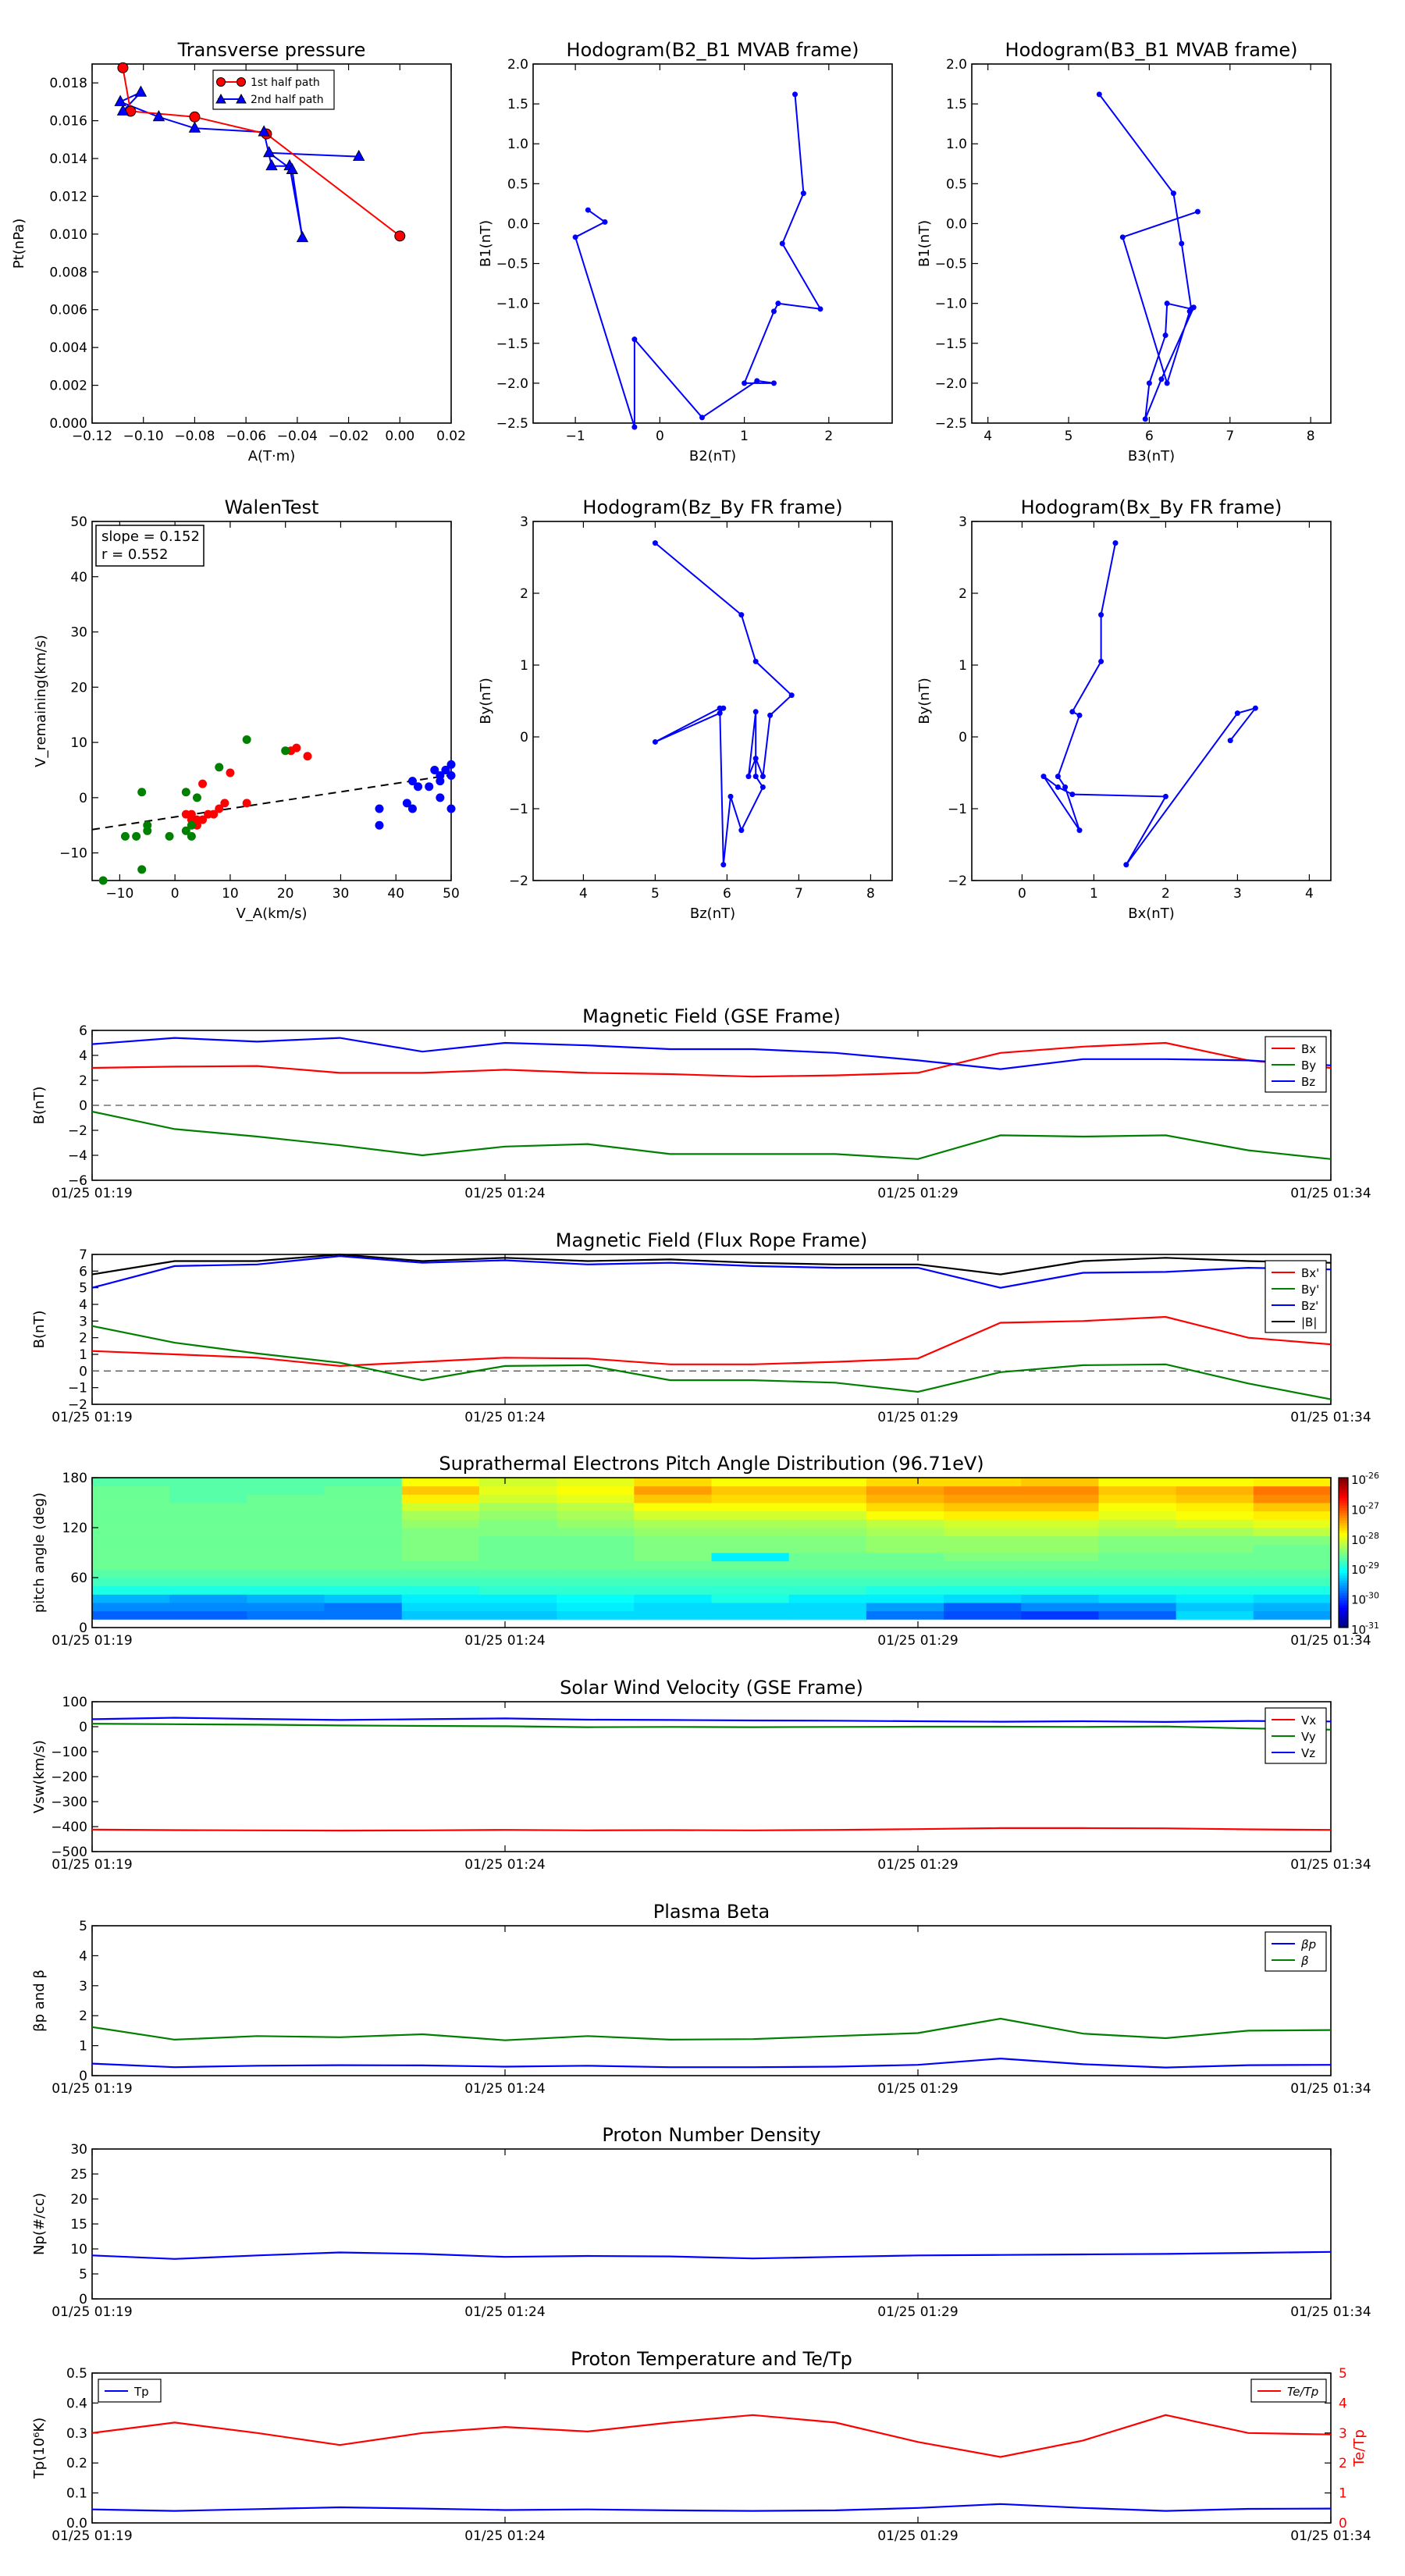 The image size is (1405, 2576). What do you see at coordinates (1151, 50) in the screenshot?
I see `panel-title: Hodogram(B3_B1 MVAB frame)` at bounding box center [1151, 50].